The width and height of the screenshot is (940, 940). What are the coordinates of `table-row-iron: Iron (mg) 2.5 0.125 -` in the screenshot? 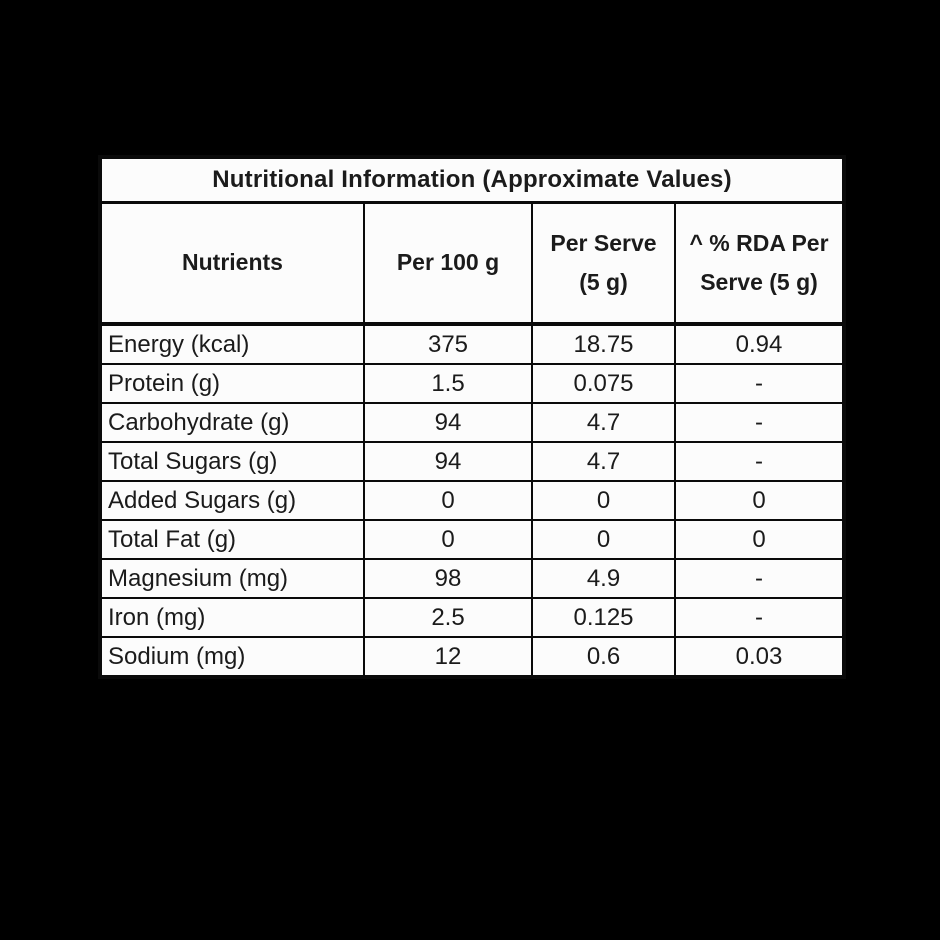 It's located at (472, 617).